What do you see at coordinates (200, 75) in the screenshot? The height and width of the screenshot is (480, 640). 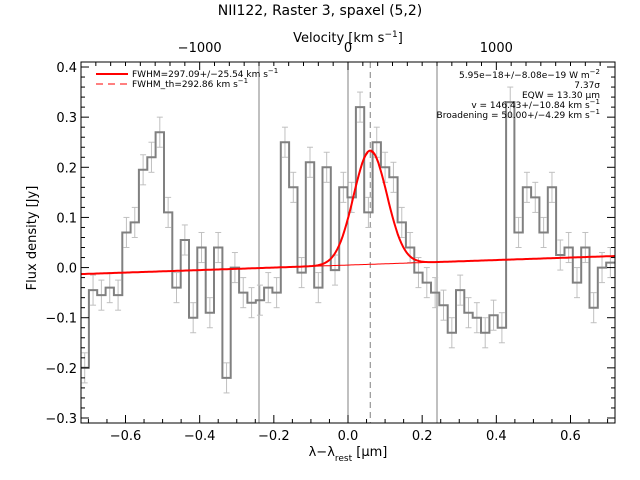 I see `legend-label-0-text: FWHM=297.09+/−25.54 km s` at bounding box center [200, 75].